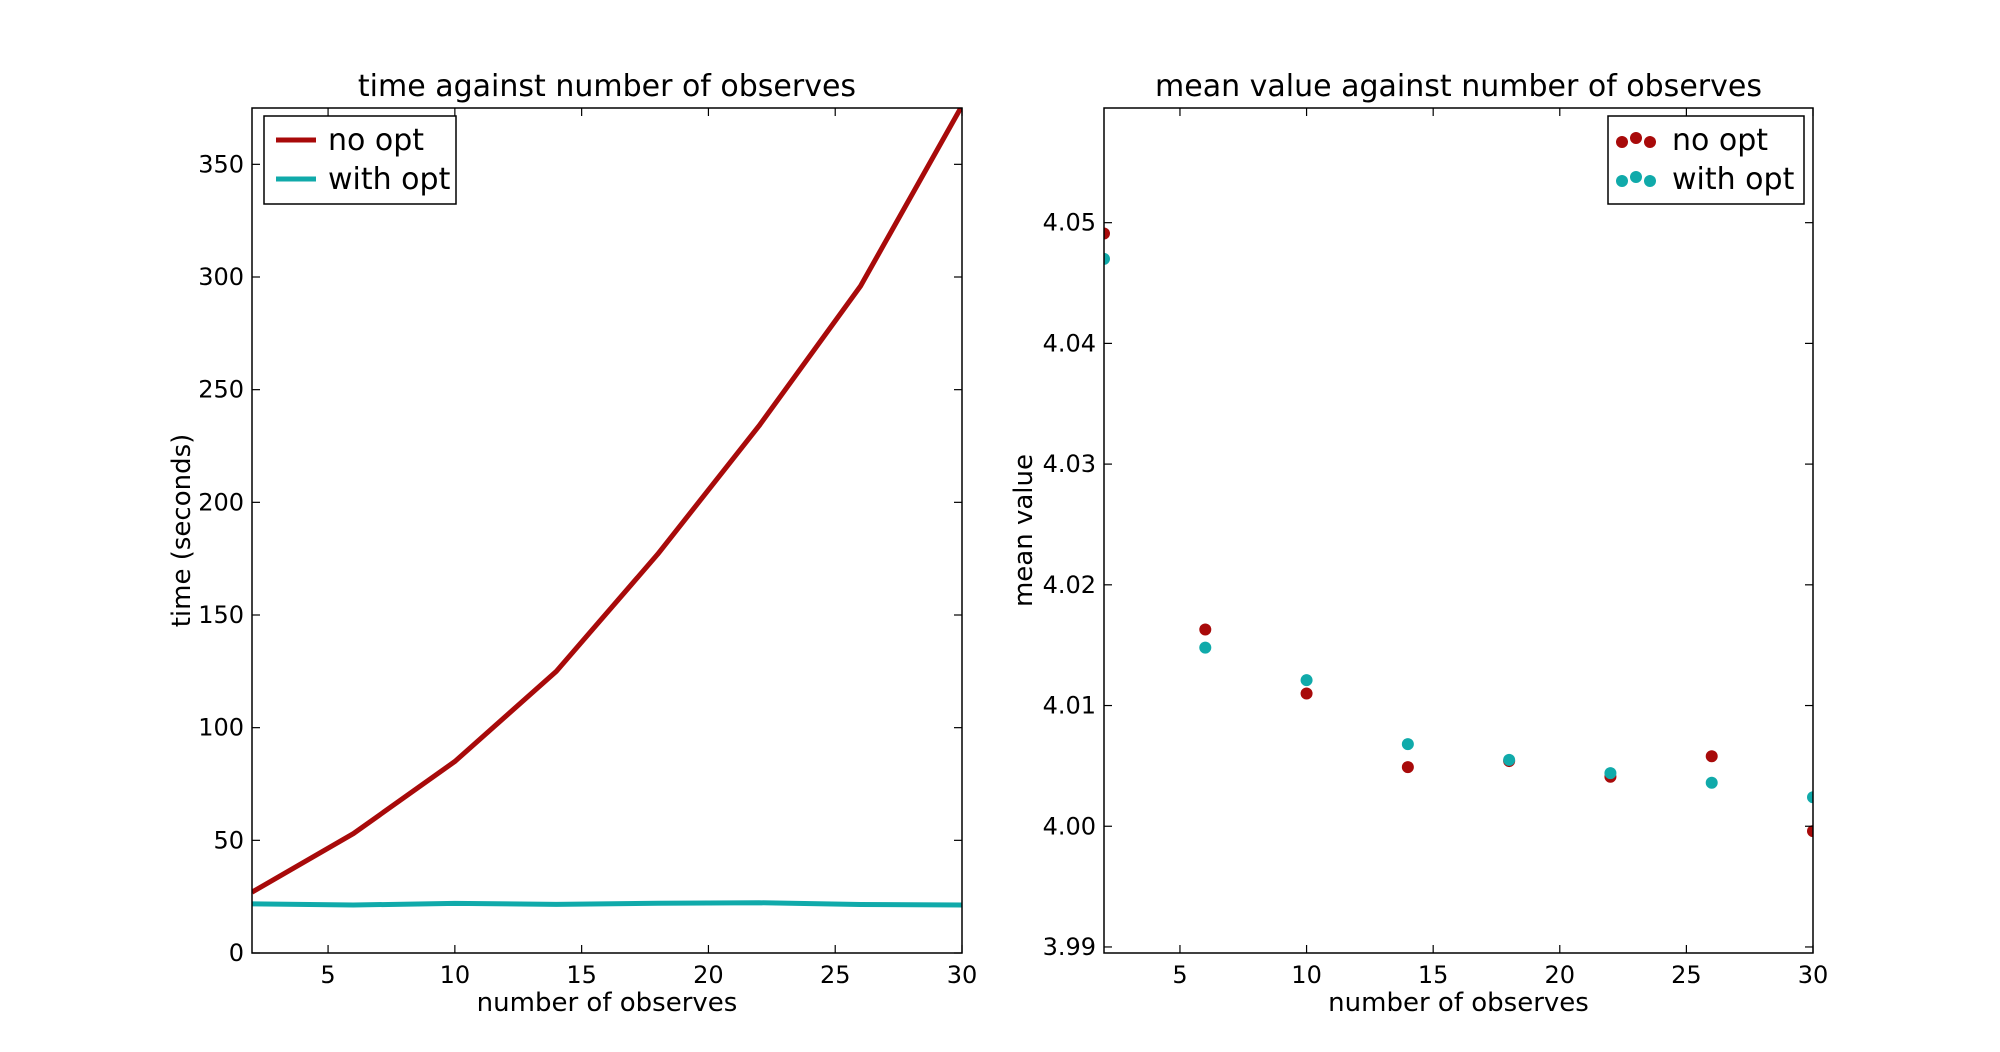  What do you see at coordinates (1024, 530) in the screenshot?
I see `y-axis-label: mean value` at bounding box center [1024, 530].